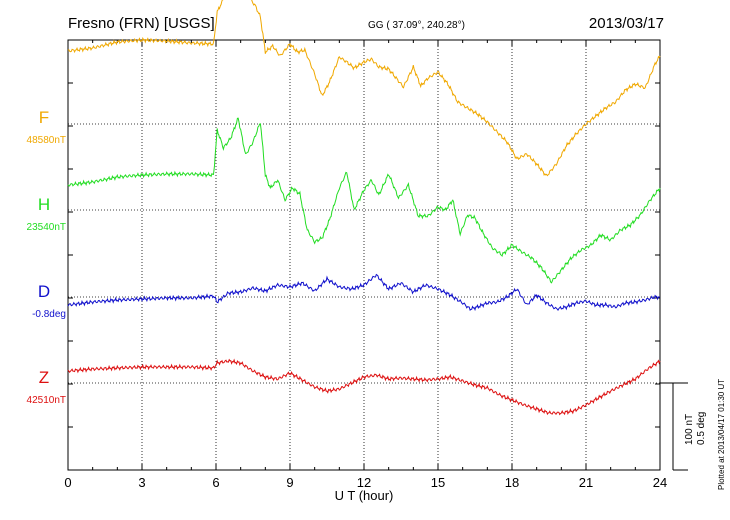 This screenshot has height=520, width=730. Describe the element at coordinates (512, 482) in the screenshot. I see `x-tick-label: 18` at that location.